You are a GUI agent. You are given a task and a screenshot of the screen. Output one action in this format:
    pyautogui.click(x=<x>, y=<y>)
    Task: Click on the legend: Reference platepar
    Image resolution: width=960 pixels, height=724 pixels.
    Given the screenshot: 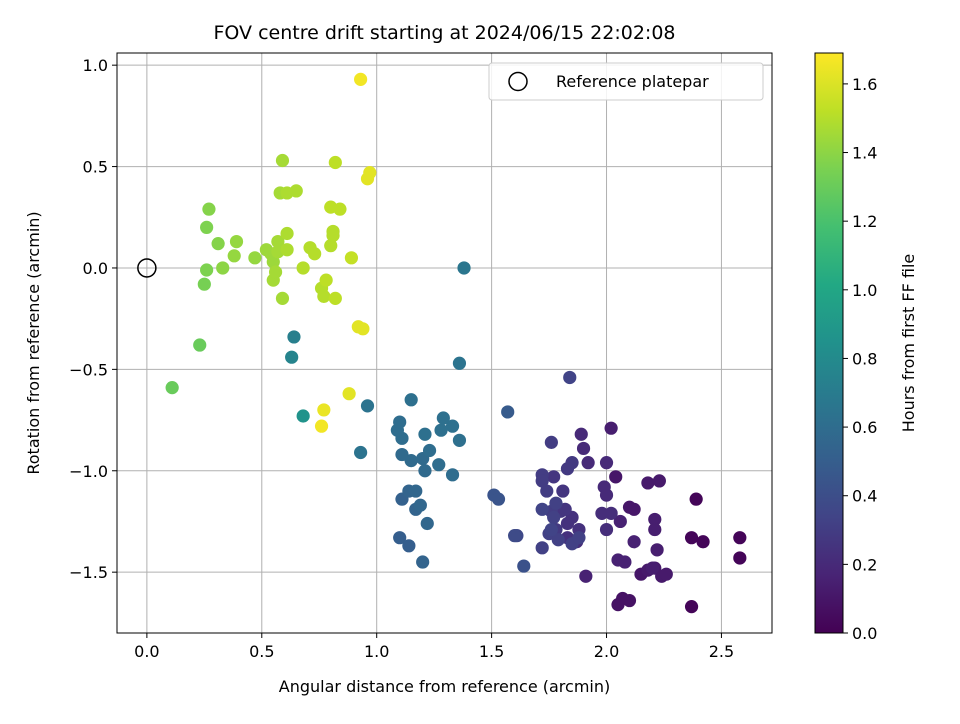 What is the action you would take?
    pyautogui.click(x=626, y=81)
    